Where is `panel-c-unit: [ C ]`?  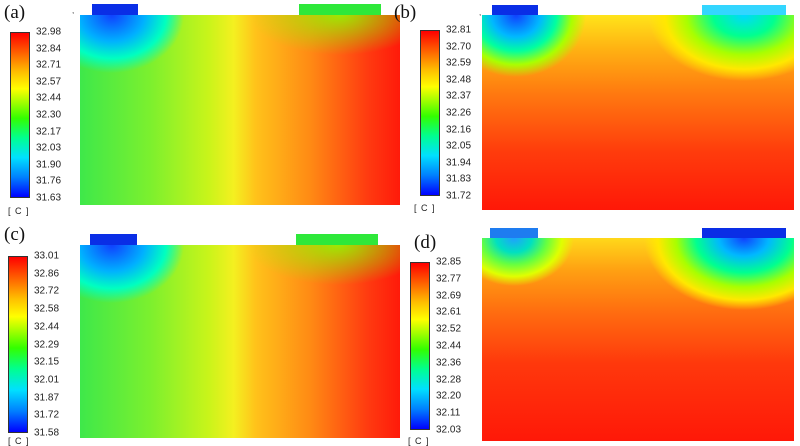
panel-c-unit: [ C ] is located at coordinates (19, 441).